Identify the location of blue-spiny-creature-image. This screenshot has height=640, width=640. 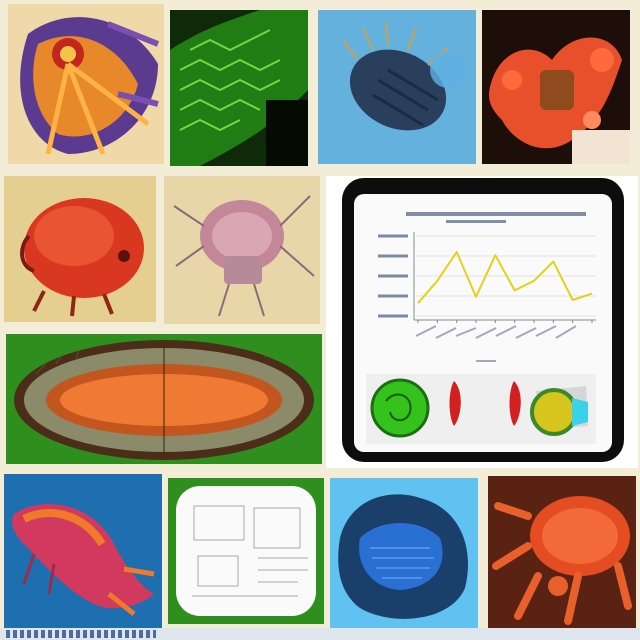
(397, 87).